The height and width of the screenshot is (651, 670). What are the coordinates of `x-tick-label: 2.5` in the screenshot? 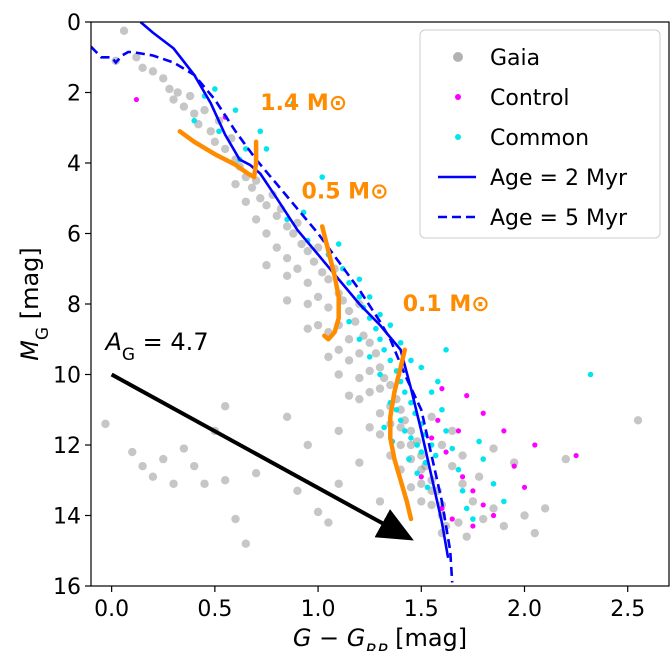 It's located at (627, 609).